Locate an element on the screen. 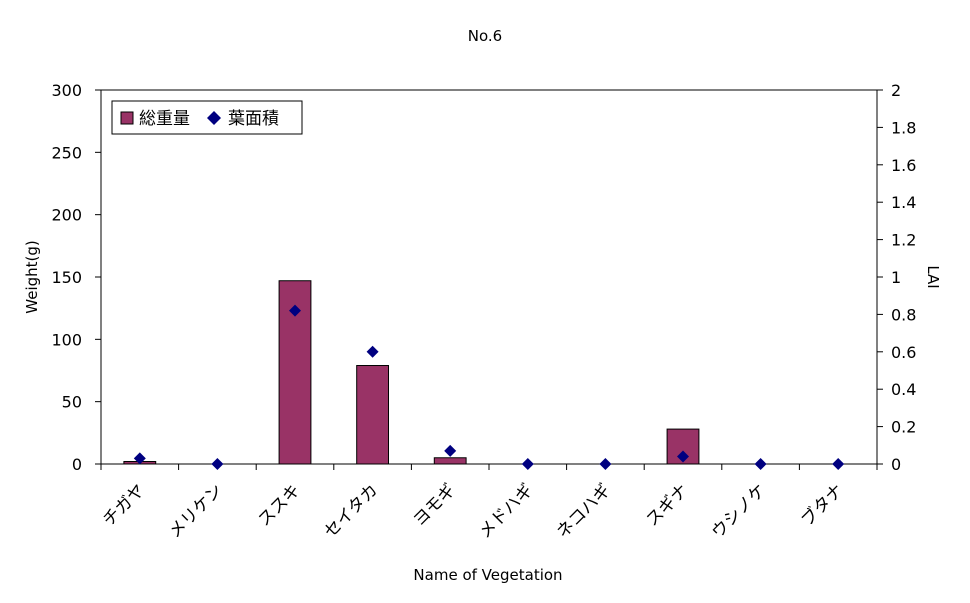  category-label: セイタカ is located at coordinates (351, 511).